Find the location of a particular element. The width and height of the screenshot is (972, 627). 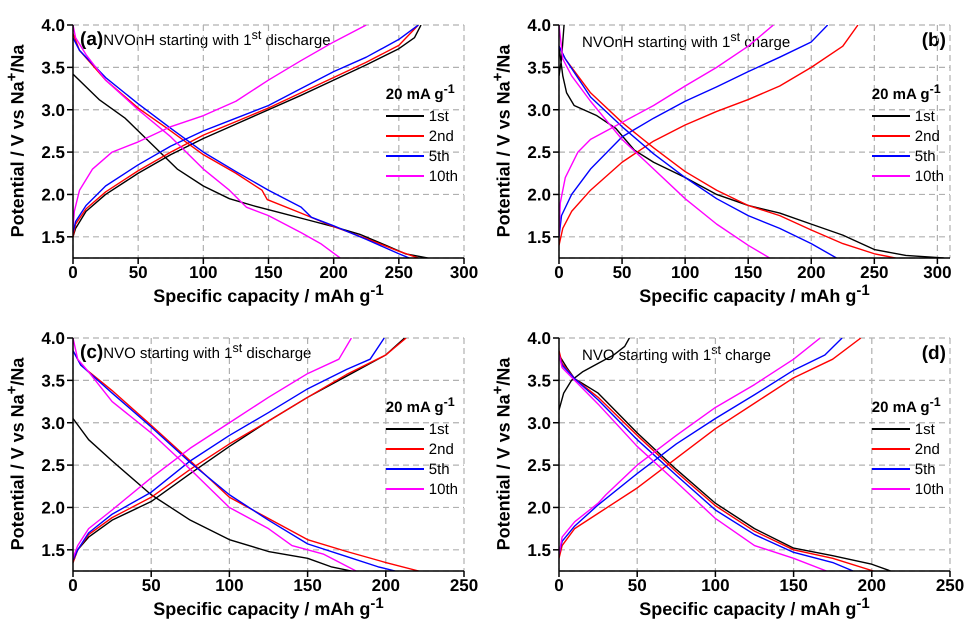

annotation: (d) is located at coordinates (934, 354).